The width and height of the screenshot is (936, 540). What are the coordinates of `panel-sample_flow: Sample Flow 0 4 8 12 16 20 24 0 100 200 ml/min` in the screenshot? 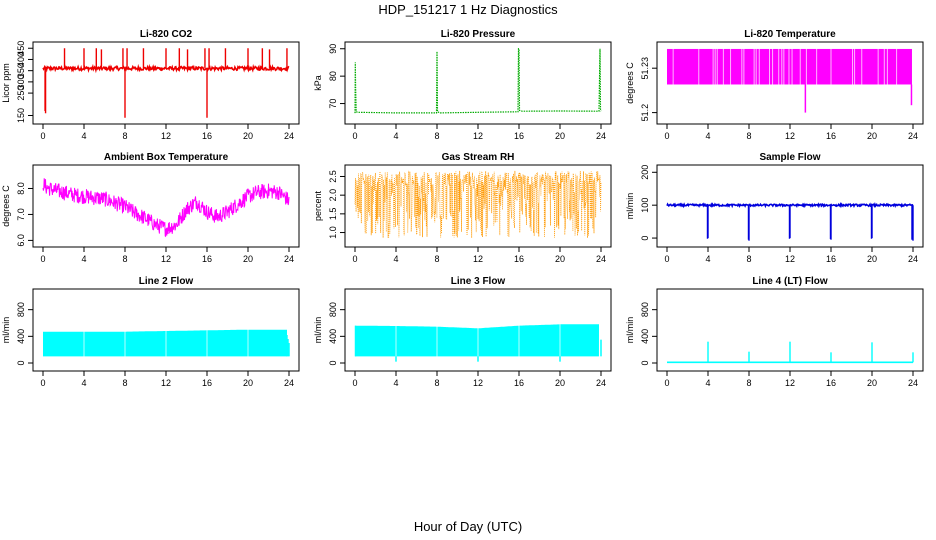 It's located at (774, 208).